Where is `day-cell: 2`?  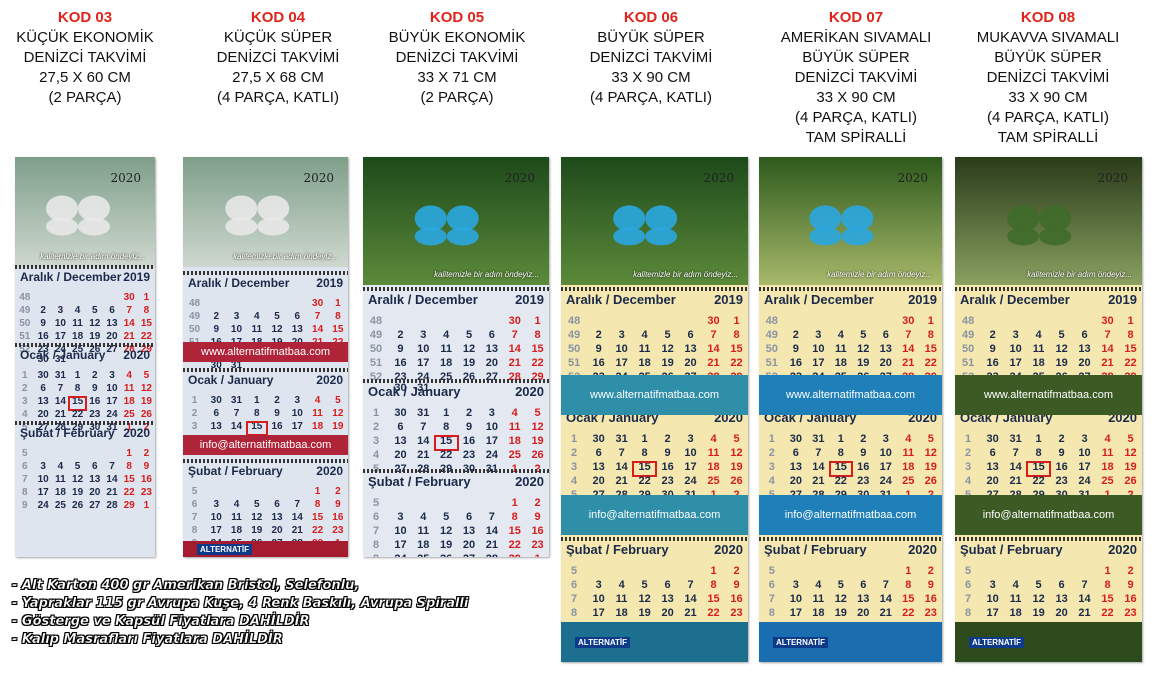
day-cell: 2 is located at coordinates (667, 439).